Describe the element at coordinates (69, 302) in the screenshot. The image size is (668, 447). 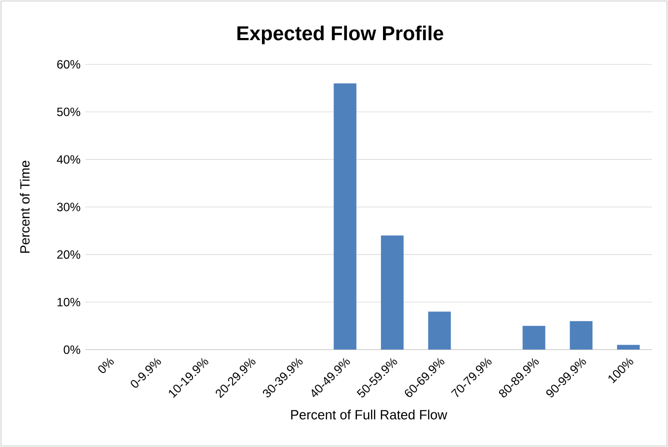
I see `y-tick-label: 10%` at that location.